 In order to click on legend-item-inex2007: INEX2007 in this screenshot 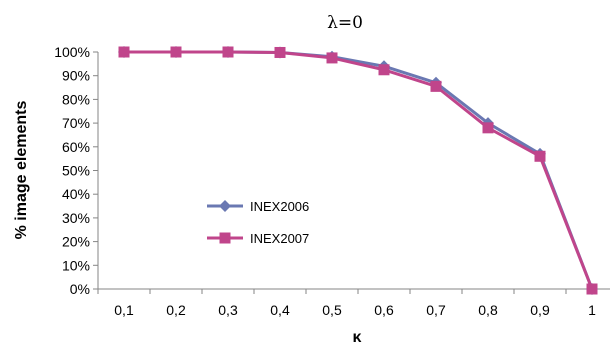, I will do `click(258, 238)`.